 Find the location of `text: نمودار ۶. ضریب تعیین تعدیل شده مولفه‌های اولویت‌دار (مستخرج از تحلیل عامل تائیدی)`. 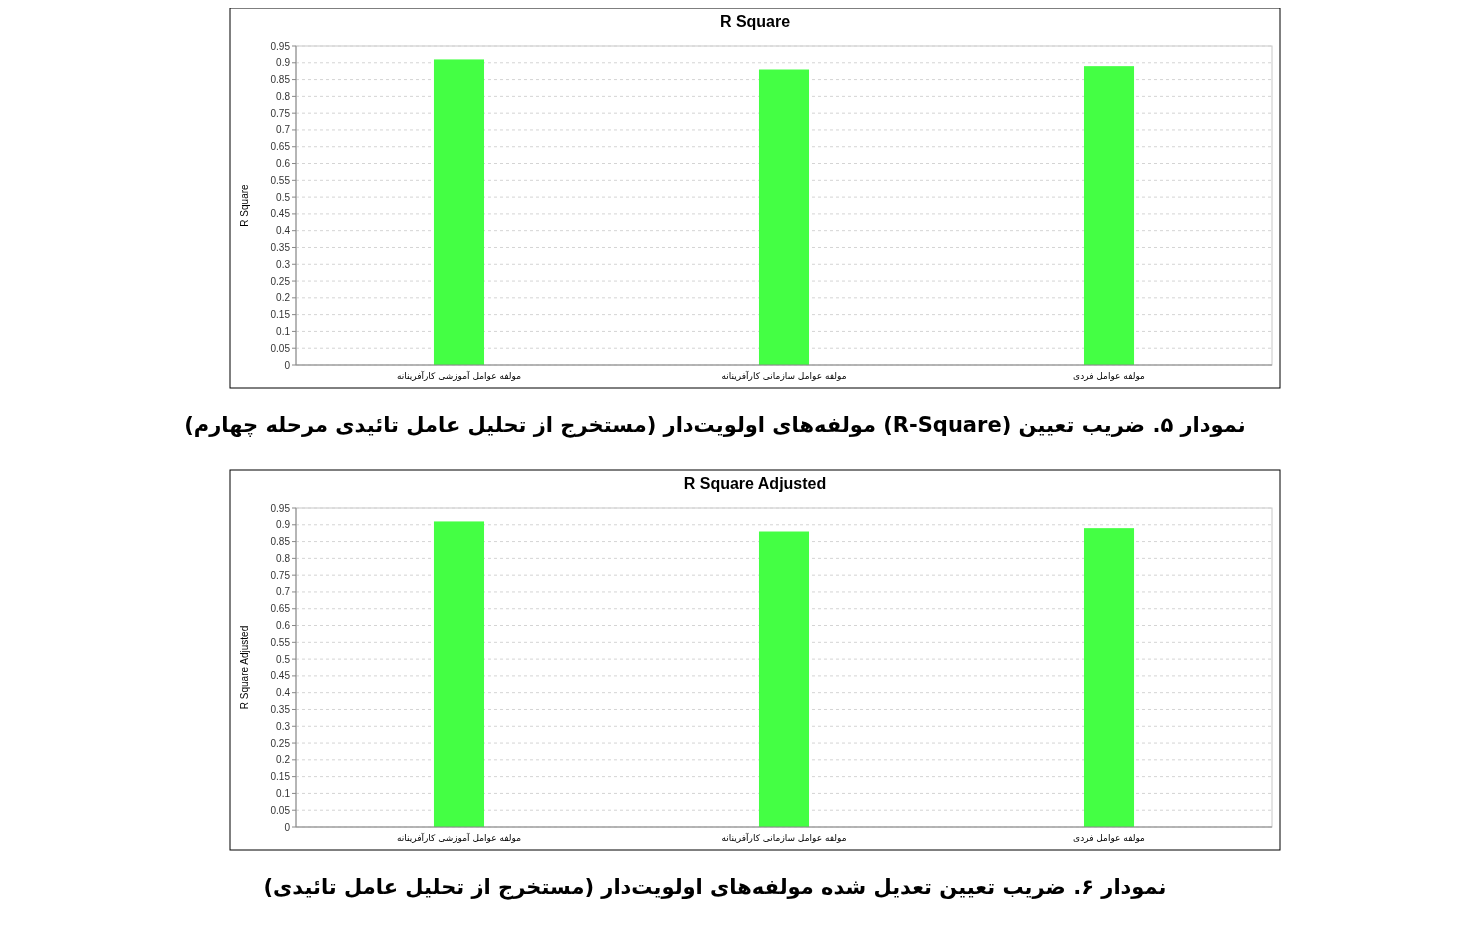

text: نمودار ۶. ضریب تعیین تعدیل شده مولفه‌های اولویت‌دار (مستخرج از تحلیل عامل تائیدی) is located at coordinates (715, 887).